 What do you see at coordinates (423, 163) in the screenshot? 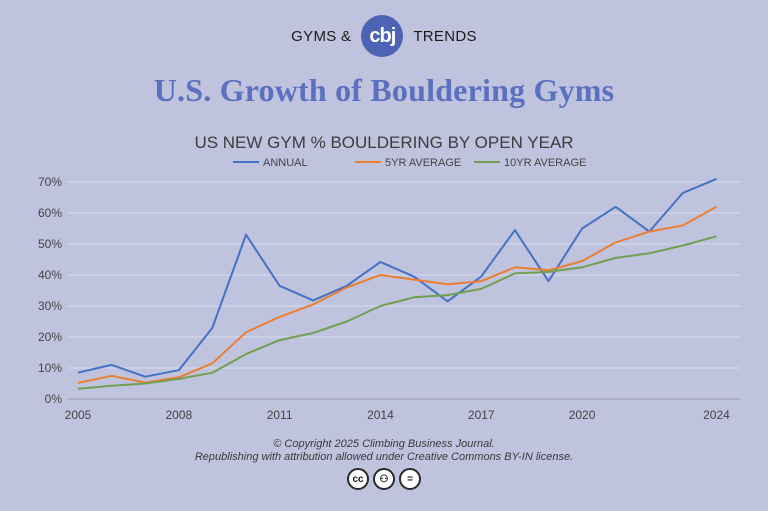
I see `legend-label: 5YR AVERAGE` at bounding box center [423, 163].